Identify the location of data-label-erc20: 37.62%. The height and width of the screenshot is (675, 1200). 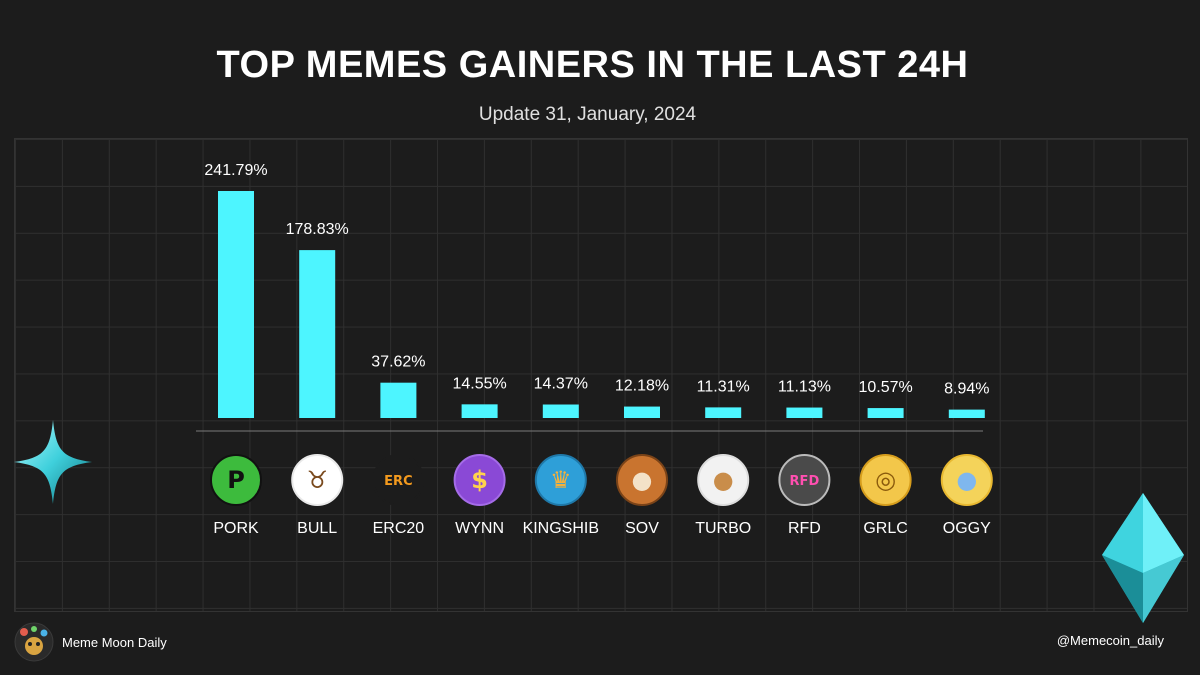
(398, 362).